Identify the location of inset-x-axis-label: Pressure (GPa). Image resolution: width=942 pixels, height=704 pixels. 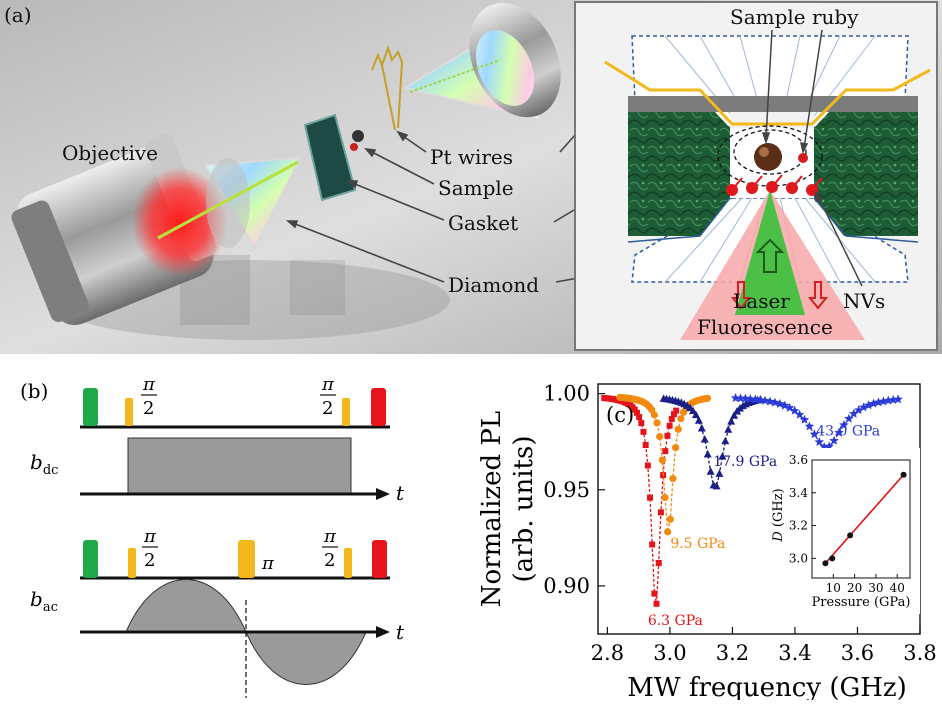
(861, 602).